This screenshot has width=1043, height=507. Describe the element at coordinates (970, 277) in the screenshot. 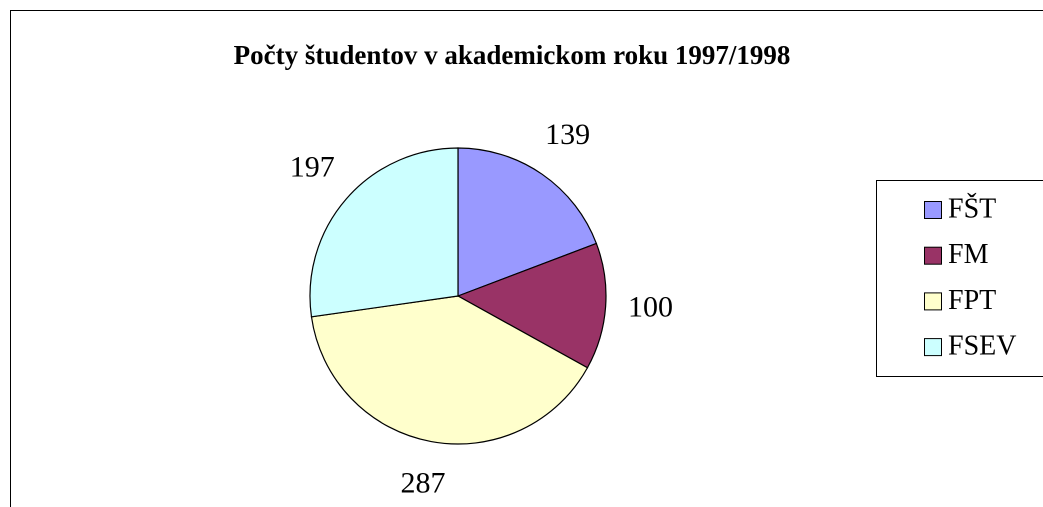

I see `legend-entries: FŠT FM FPT FSEV` at that location.